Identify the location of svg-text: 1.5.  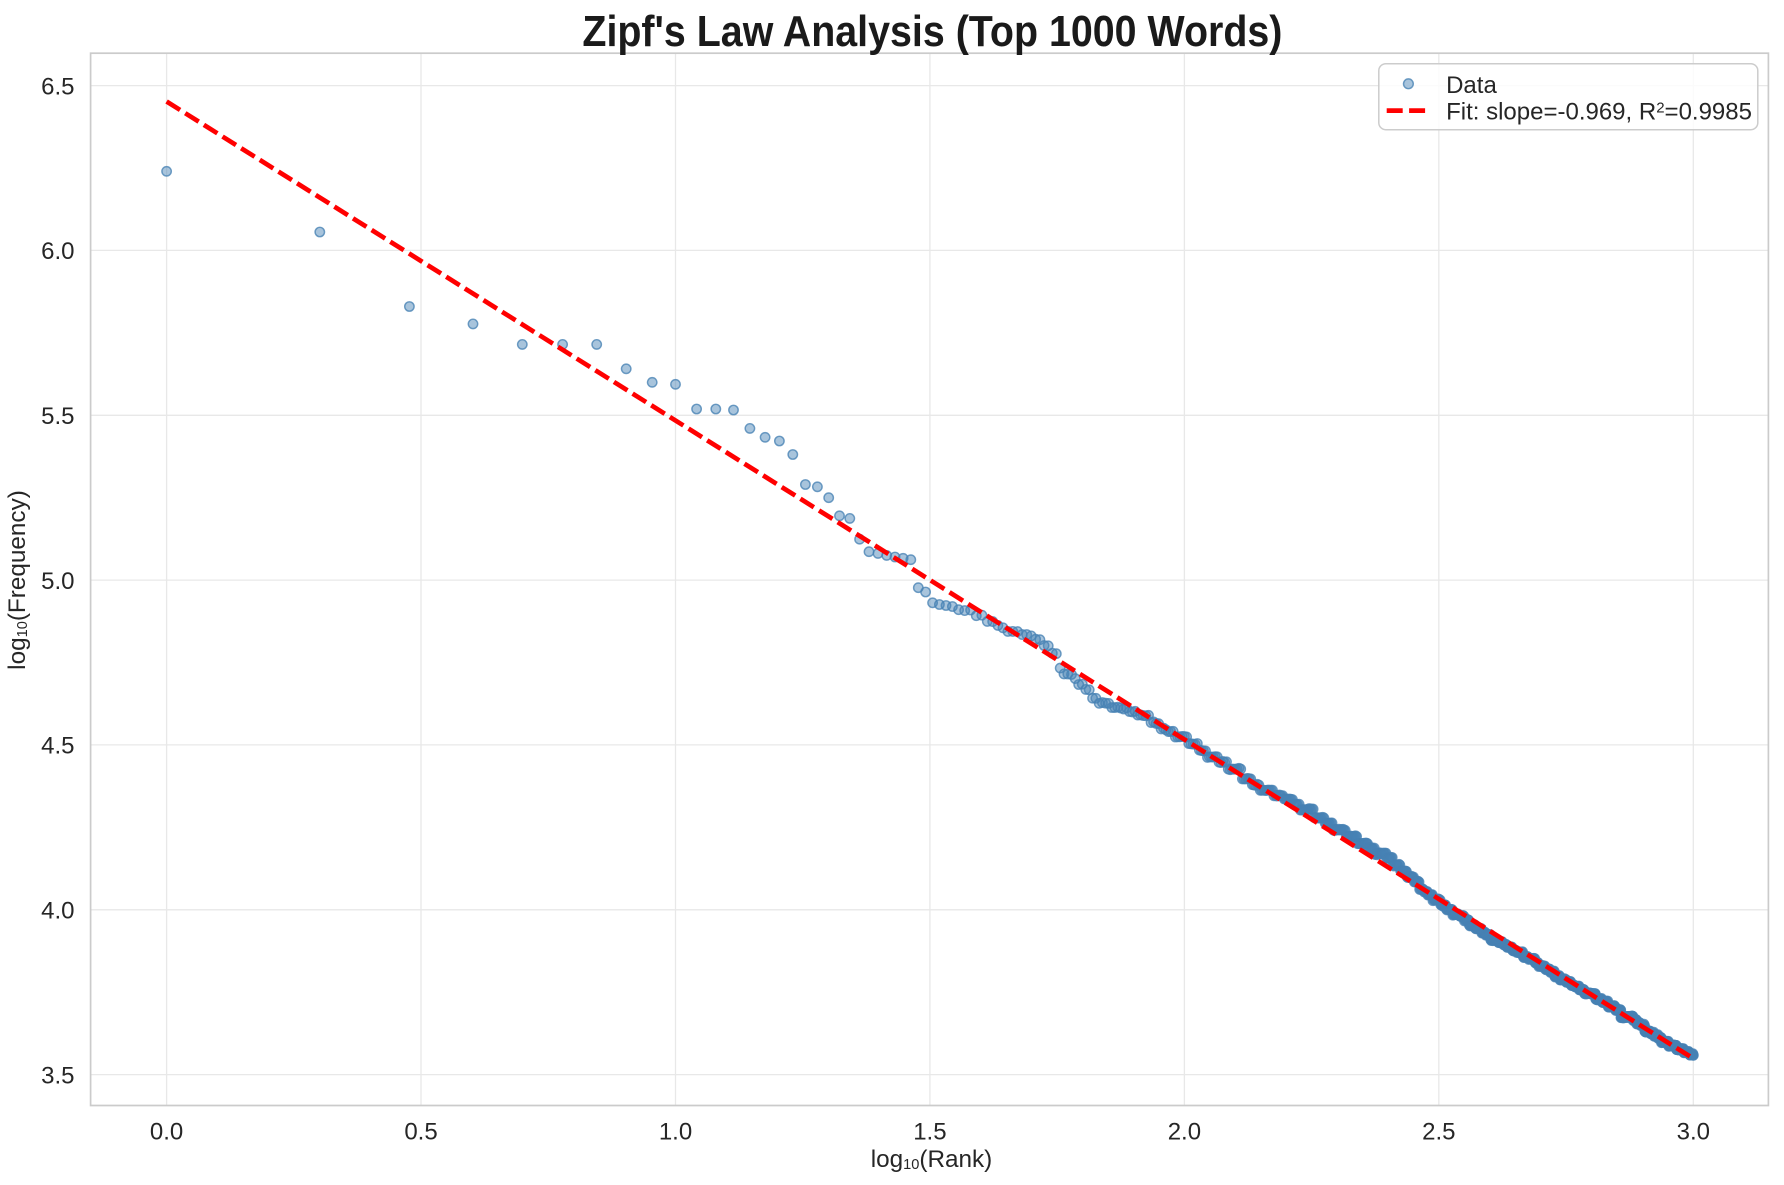
(929, 1132).